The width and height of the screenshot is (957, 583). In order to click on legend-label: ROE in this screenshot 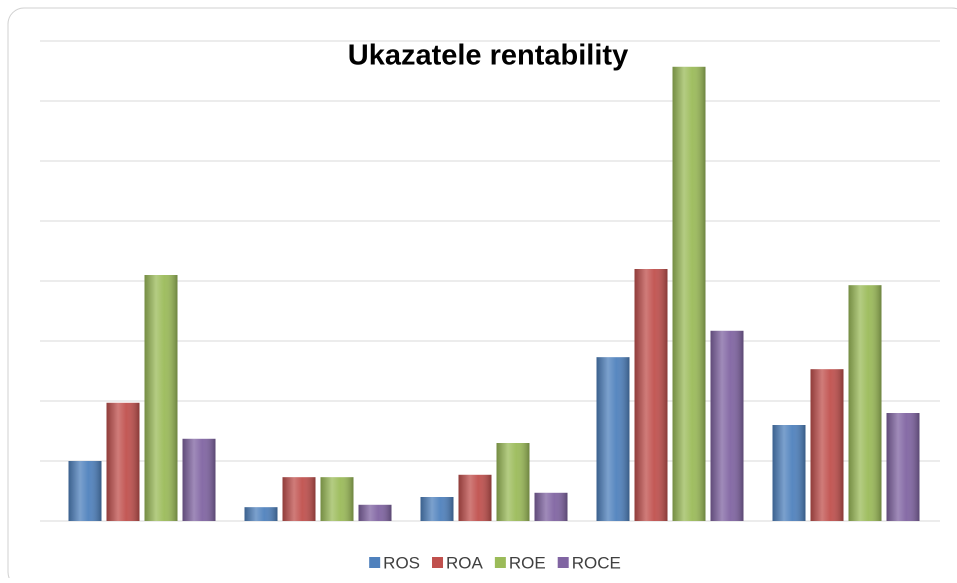, I will do `click(527, 562)`.